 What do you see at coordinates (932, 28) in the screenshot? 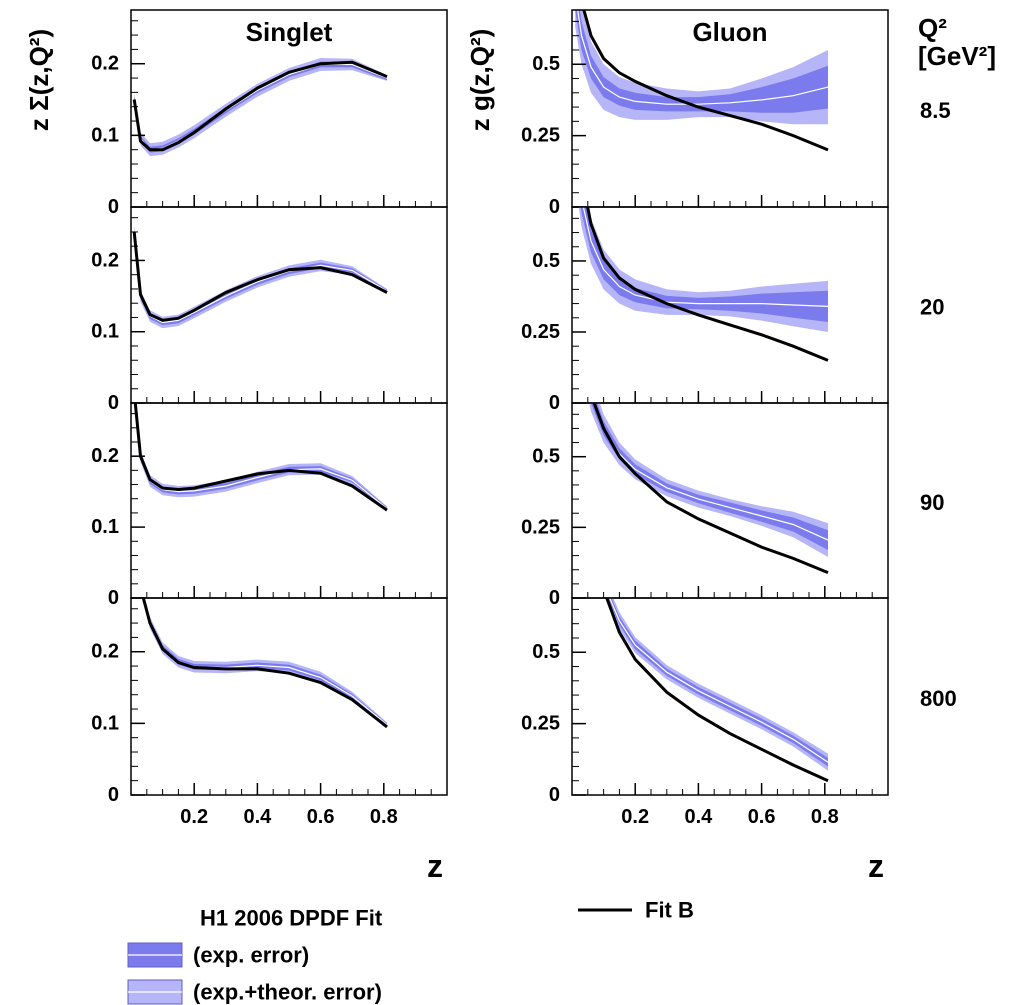
I see `q2-title: Q²` at bounding box center [932, 28].